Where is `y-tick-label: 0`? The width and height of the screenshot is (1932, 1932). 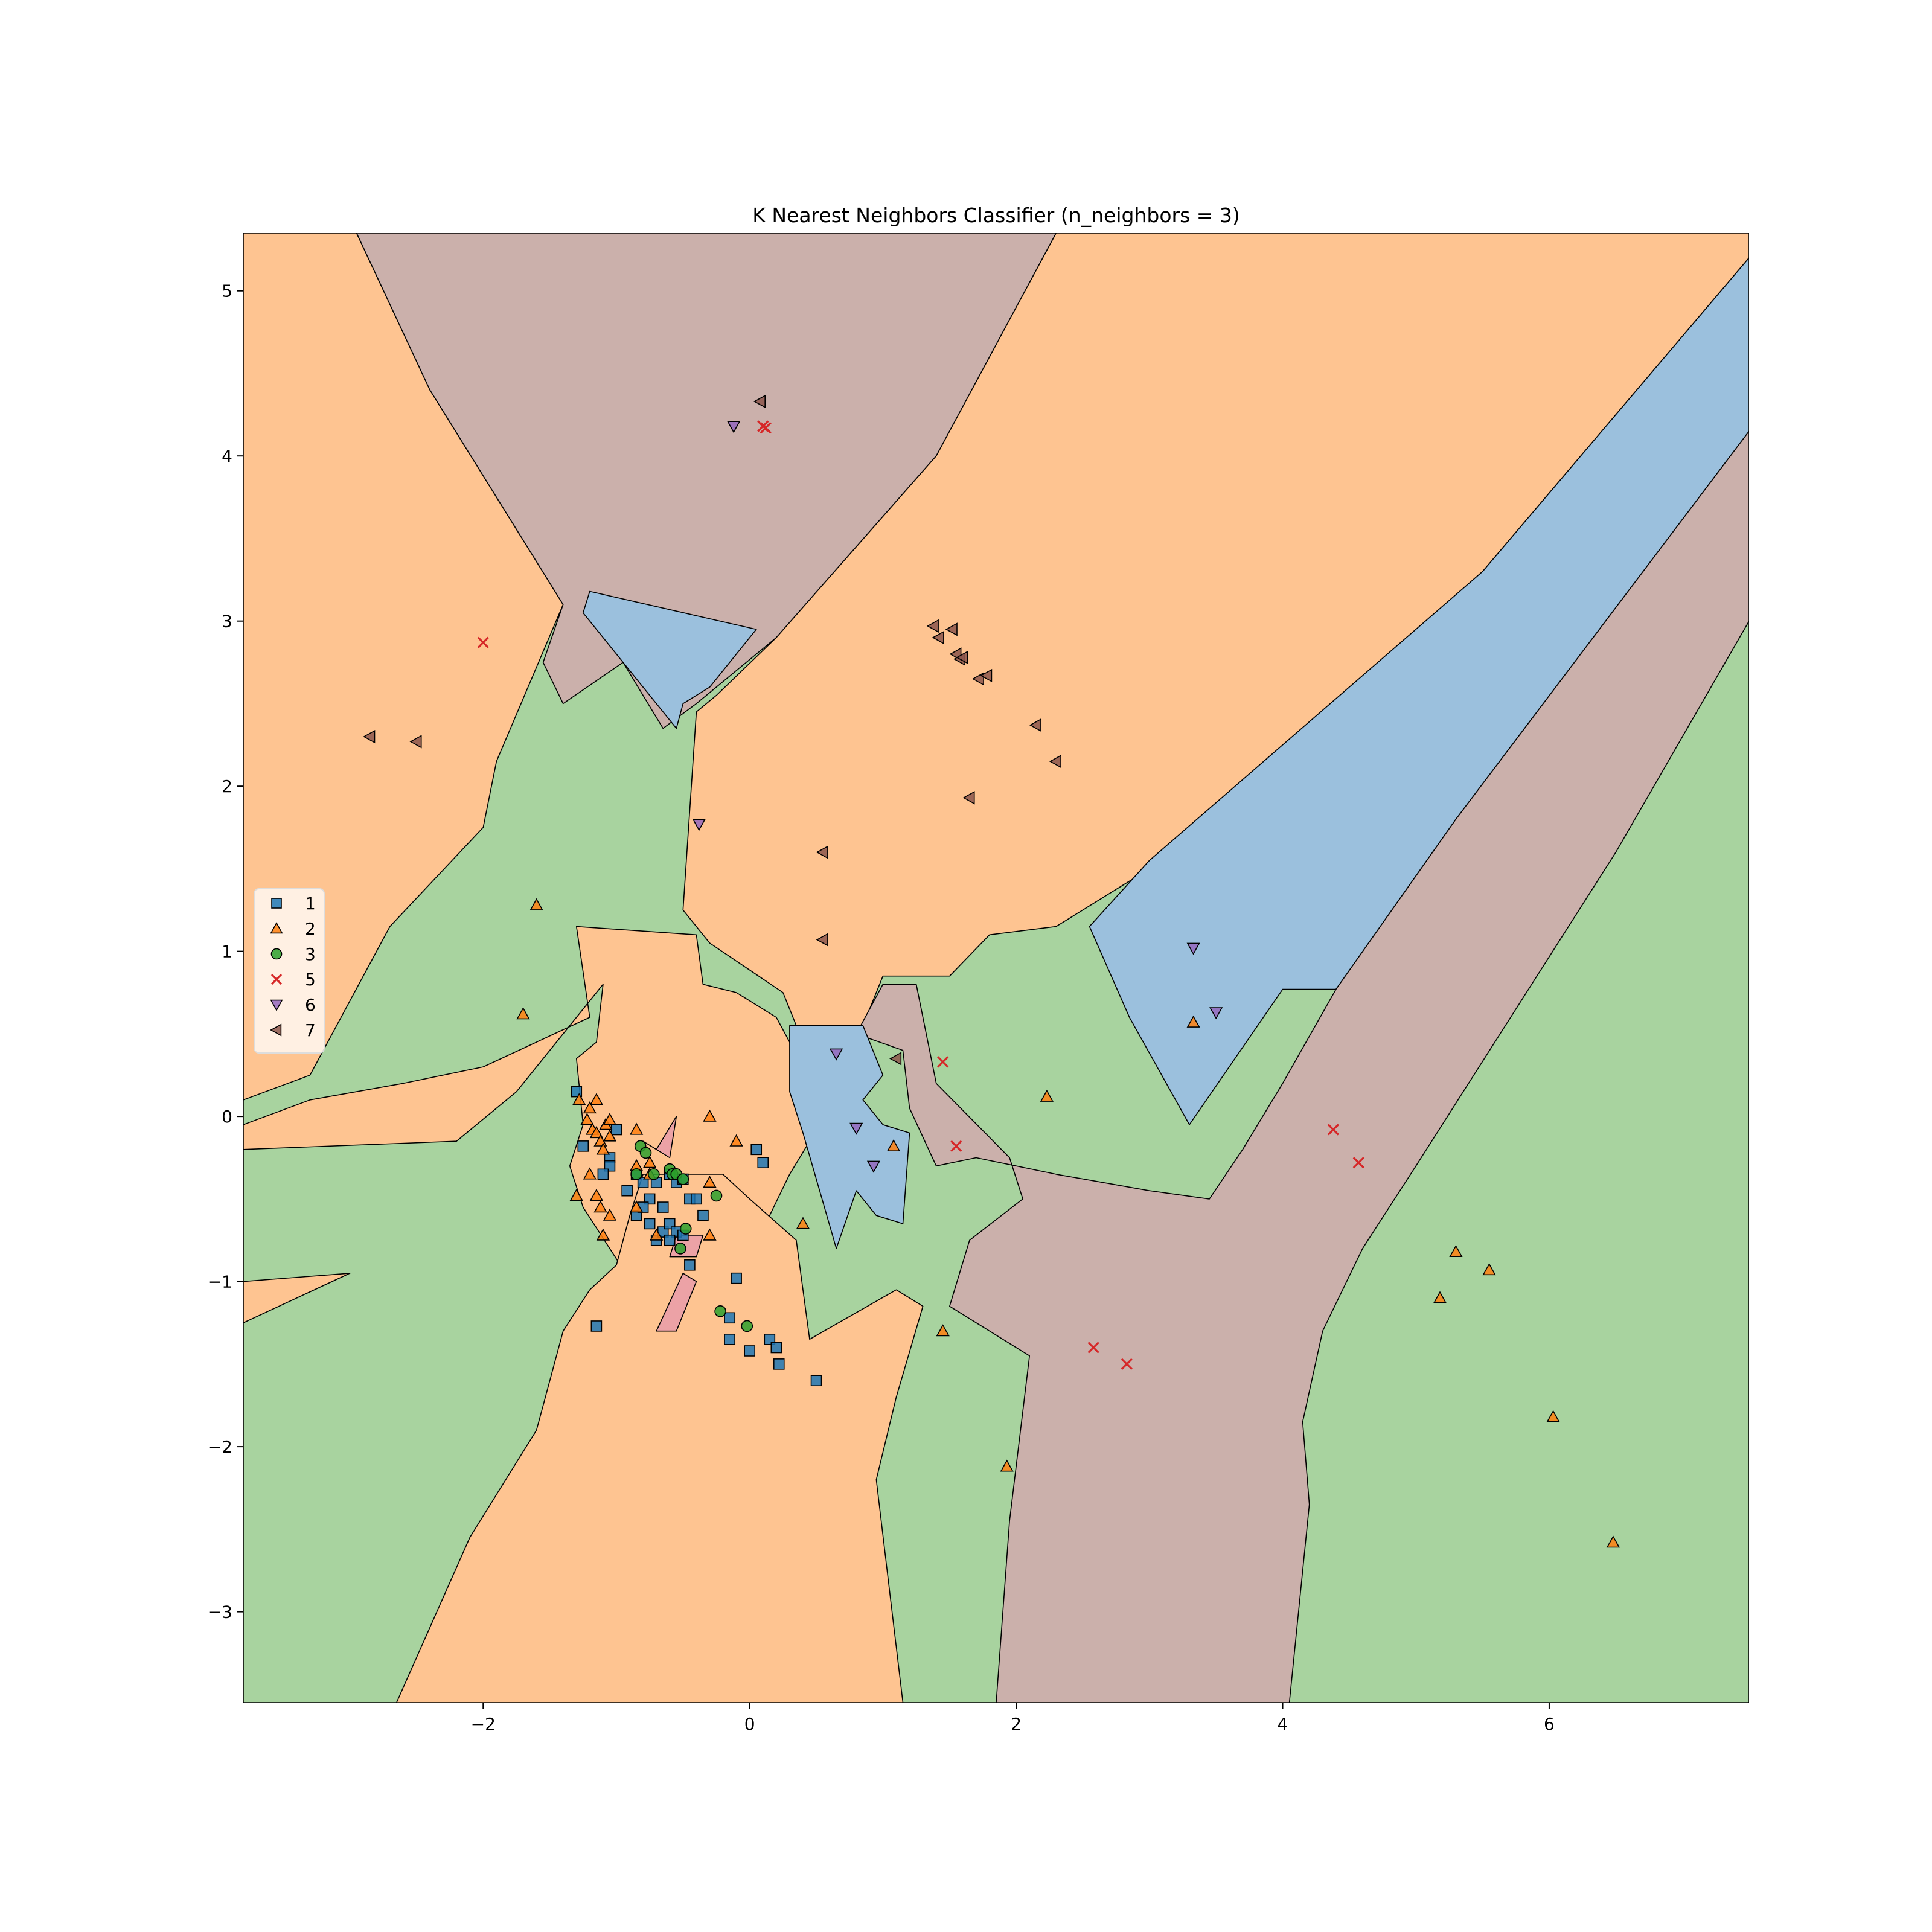
y-tick-label: 0 is located at coordinates (227, 1117).